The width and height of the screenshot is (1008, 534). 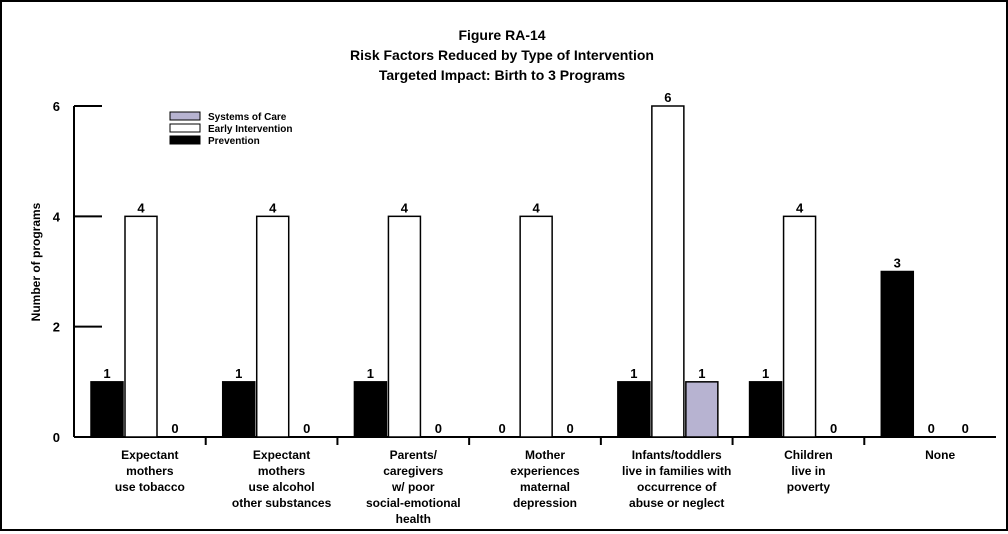 I want to click on x-tick-label: live in families with, so click(x=676, y=471).